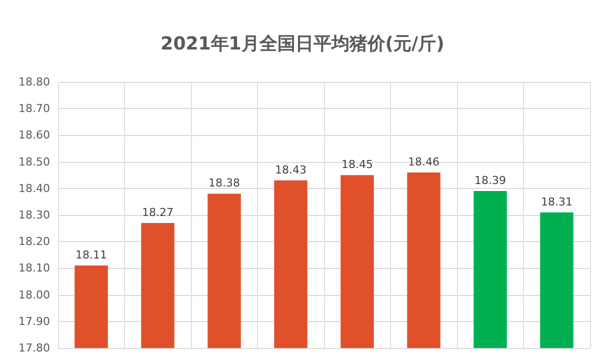 Image resolution: width=605 pixels, height=363 pixels. What do you see at coordinates (91, 255) in the screenshot?
I see `data-label: 18.11` at bounding box center [91, 255].